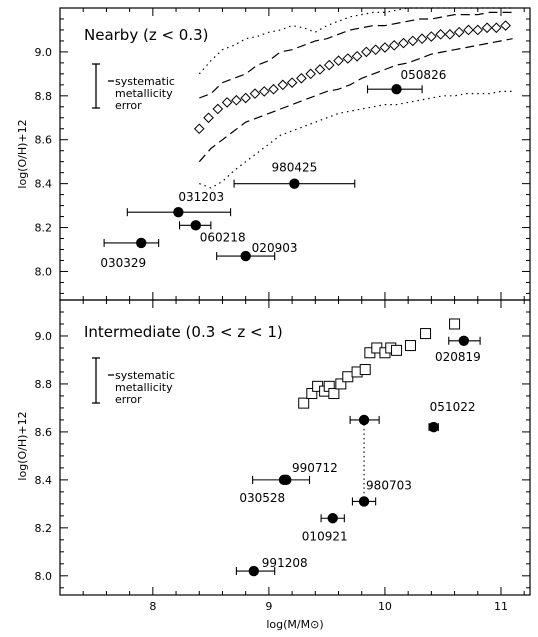 This screenshot has height=637, width=538. What do you see at coordinates (501, 606) in the screenshot?
I see `x-tick-label: 11` at bounding box center [501, 606].